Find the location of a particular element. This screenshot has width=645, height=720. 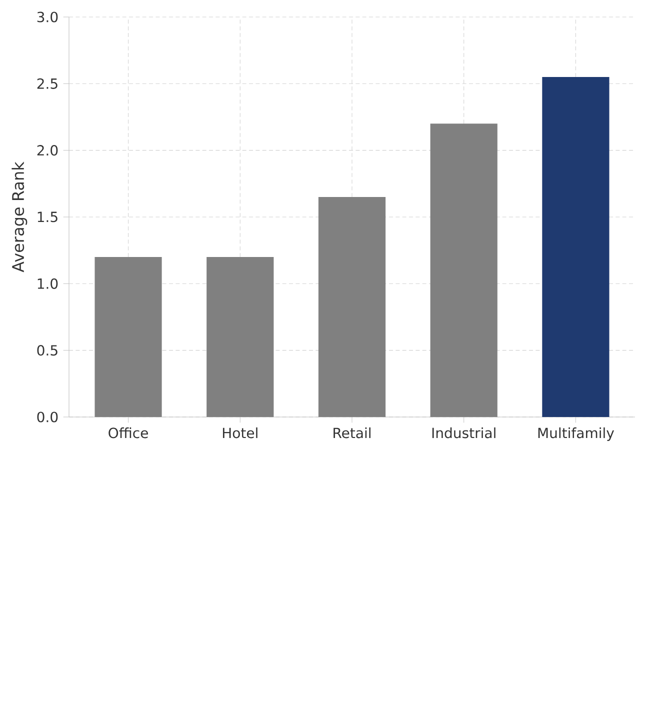

y-tick-label: 0.0 is located at coordinates (47, 417).